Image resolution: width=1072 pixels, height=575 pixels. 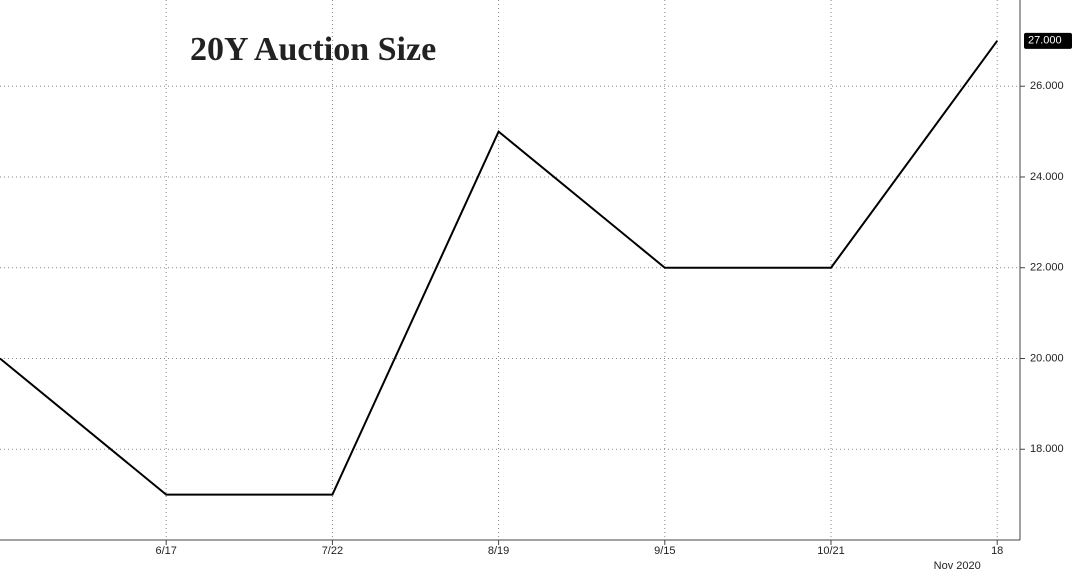 What do you see at coordinates (1047, 449) in the screenshot?
I see `y-tick-label: 18.000` at bounding box center [1047, 449].